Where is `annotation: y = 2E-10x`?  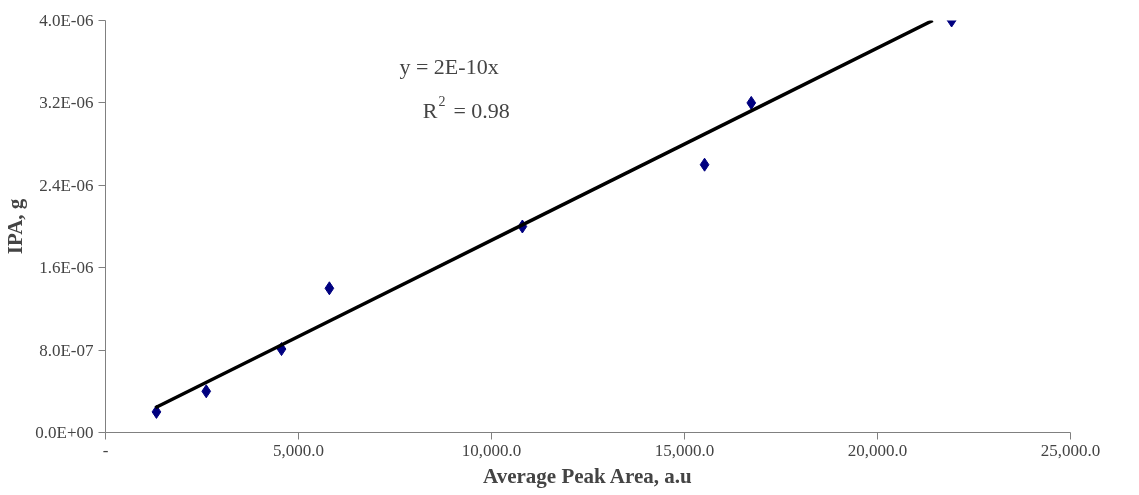
annotation: y = 2E-10x is located at coordinates (449, 67).